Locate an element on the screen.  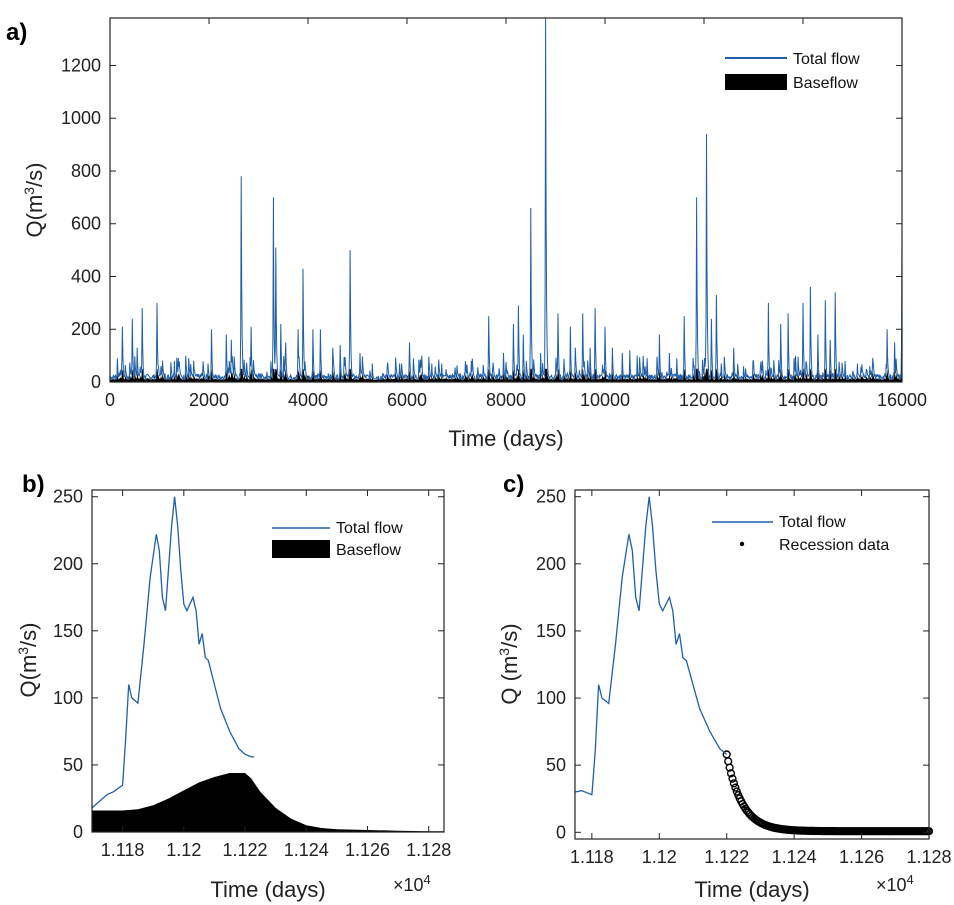
panel-c-total-flow-series is located at coordinates (651, 646).